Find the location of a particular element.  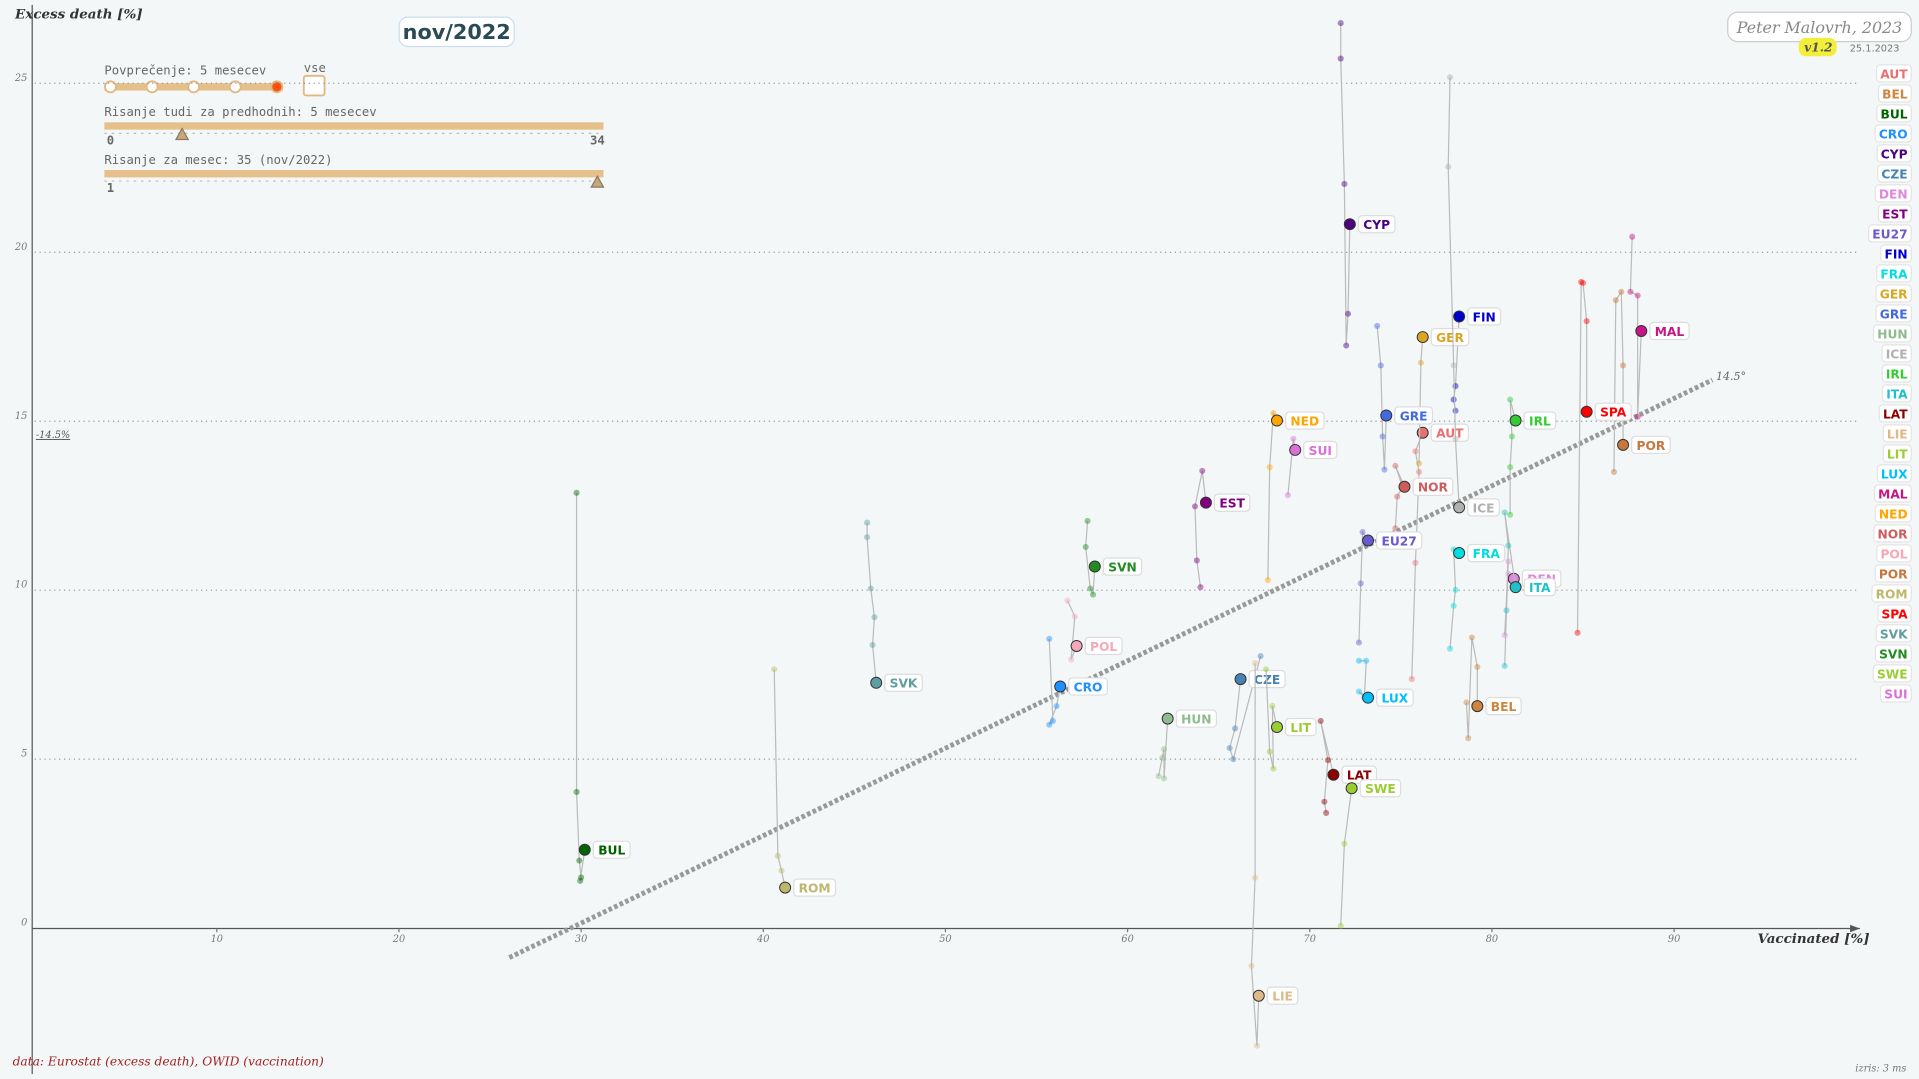

legend-label: ROM is located at coordinates (1892, 594).